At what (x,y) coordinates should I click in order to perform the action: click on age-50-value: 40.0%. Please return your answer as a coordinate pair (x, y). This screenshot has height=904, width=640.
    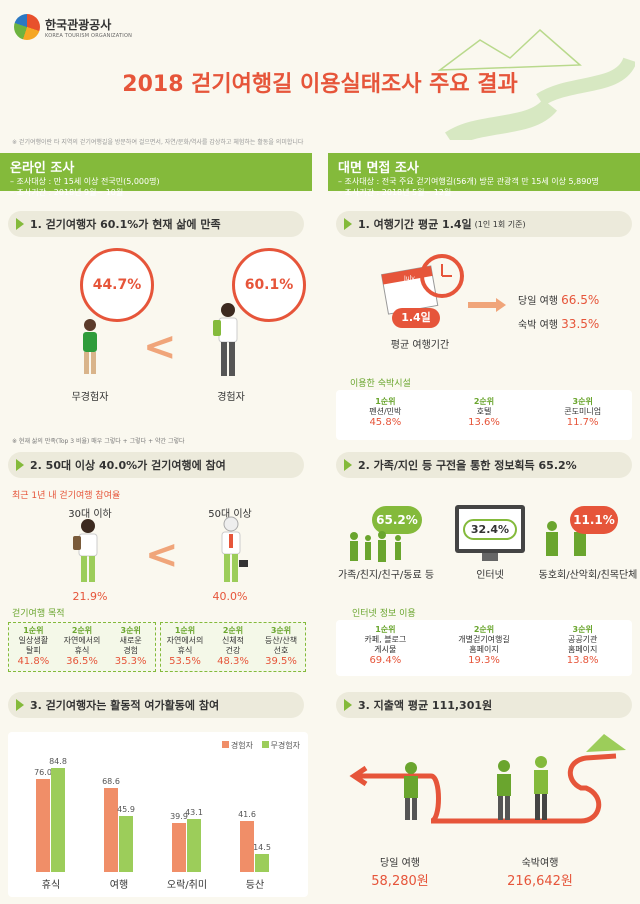
    Looking at the image, I should click on (230, 596).